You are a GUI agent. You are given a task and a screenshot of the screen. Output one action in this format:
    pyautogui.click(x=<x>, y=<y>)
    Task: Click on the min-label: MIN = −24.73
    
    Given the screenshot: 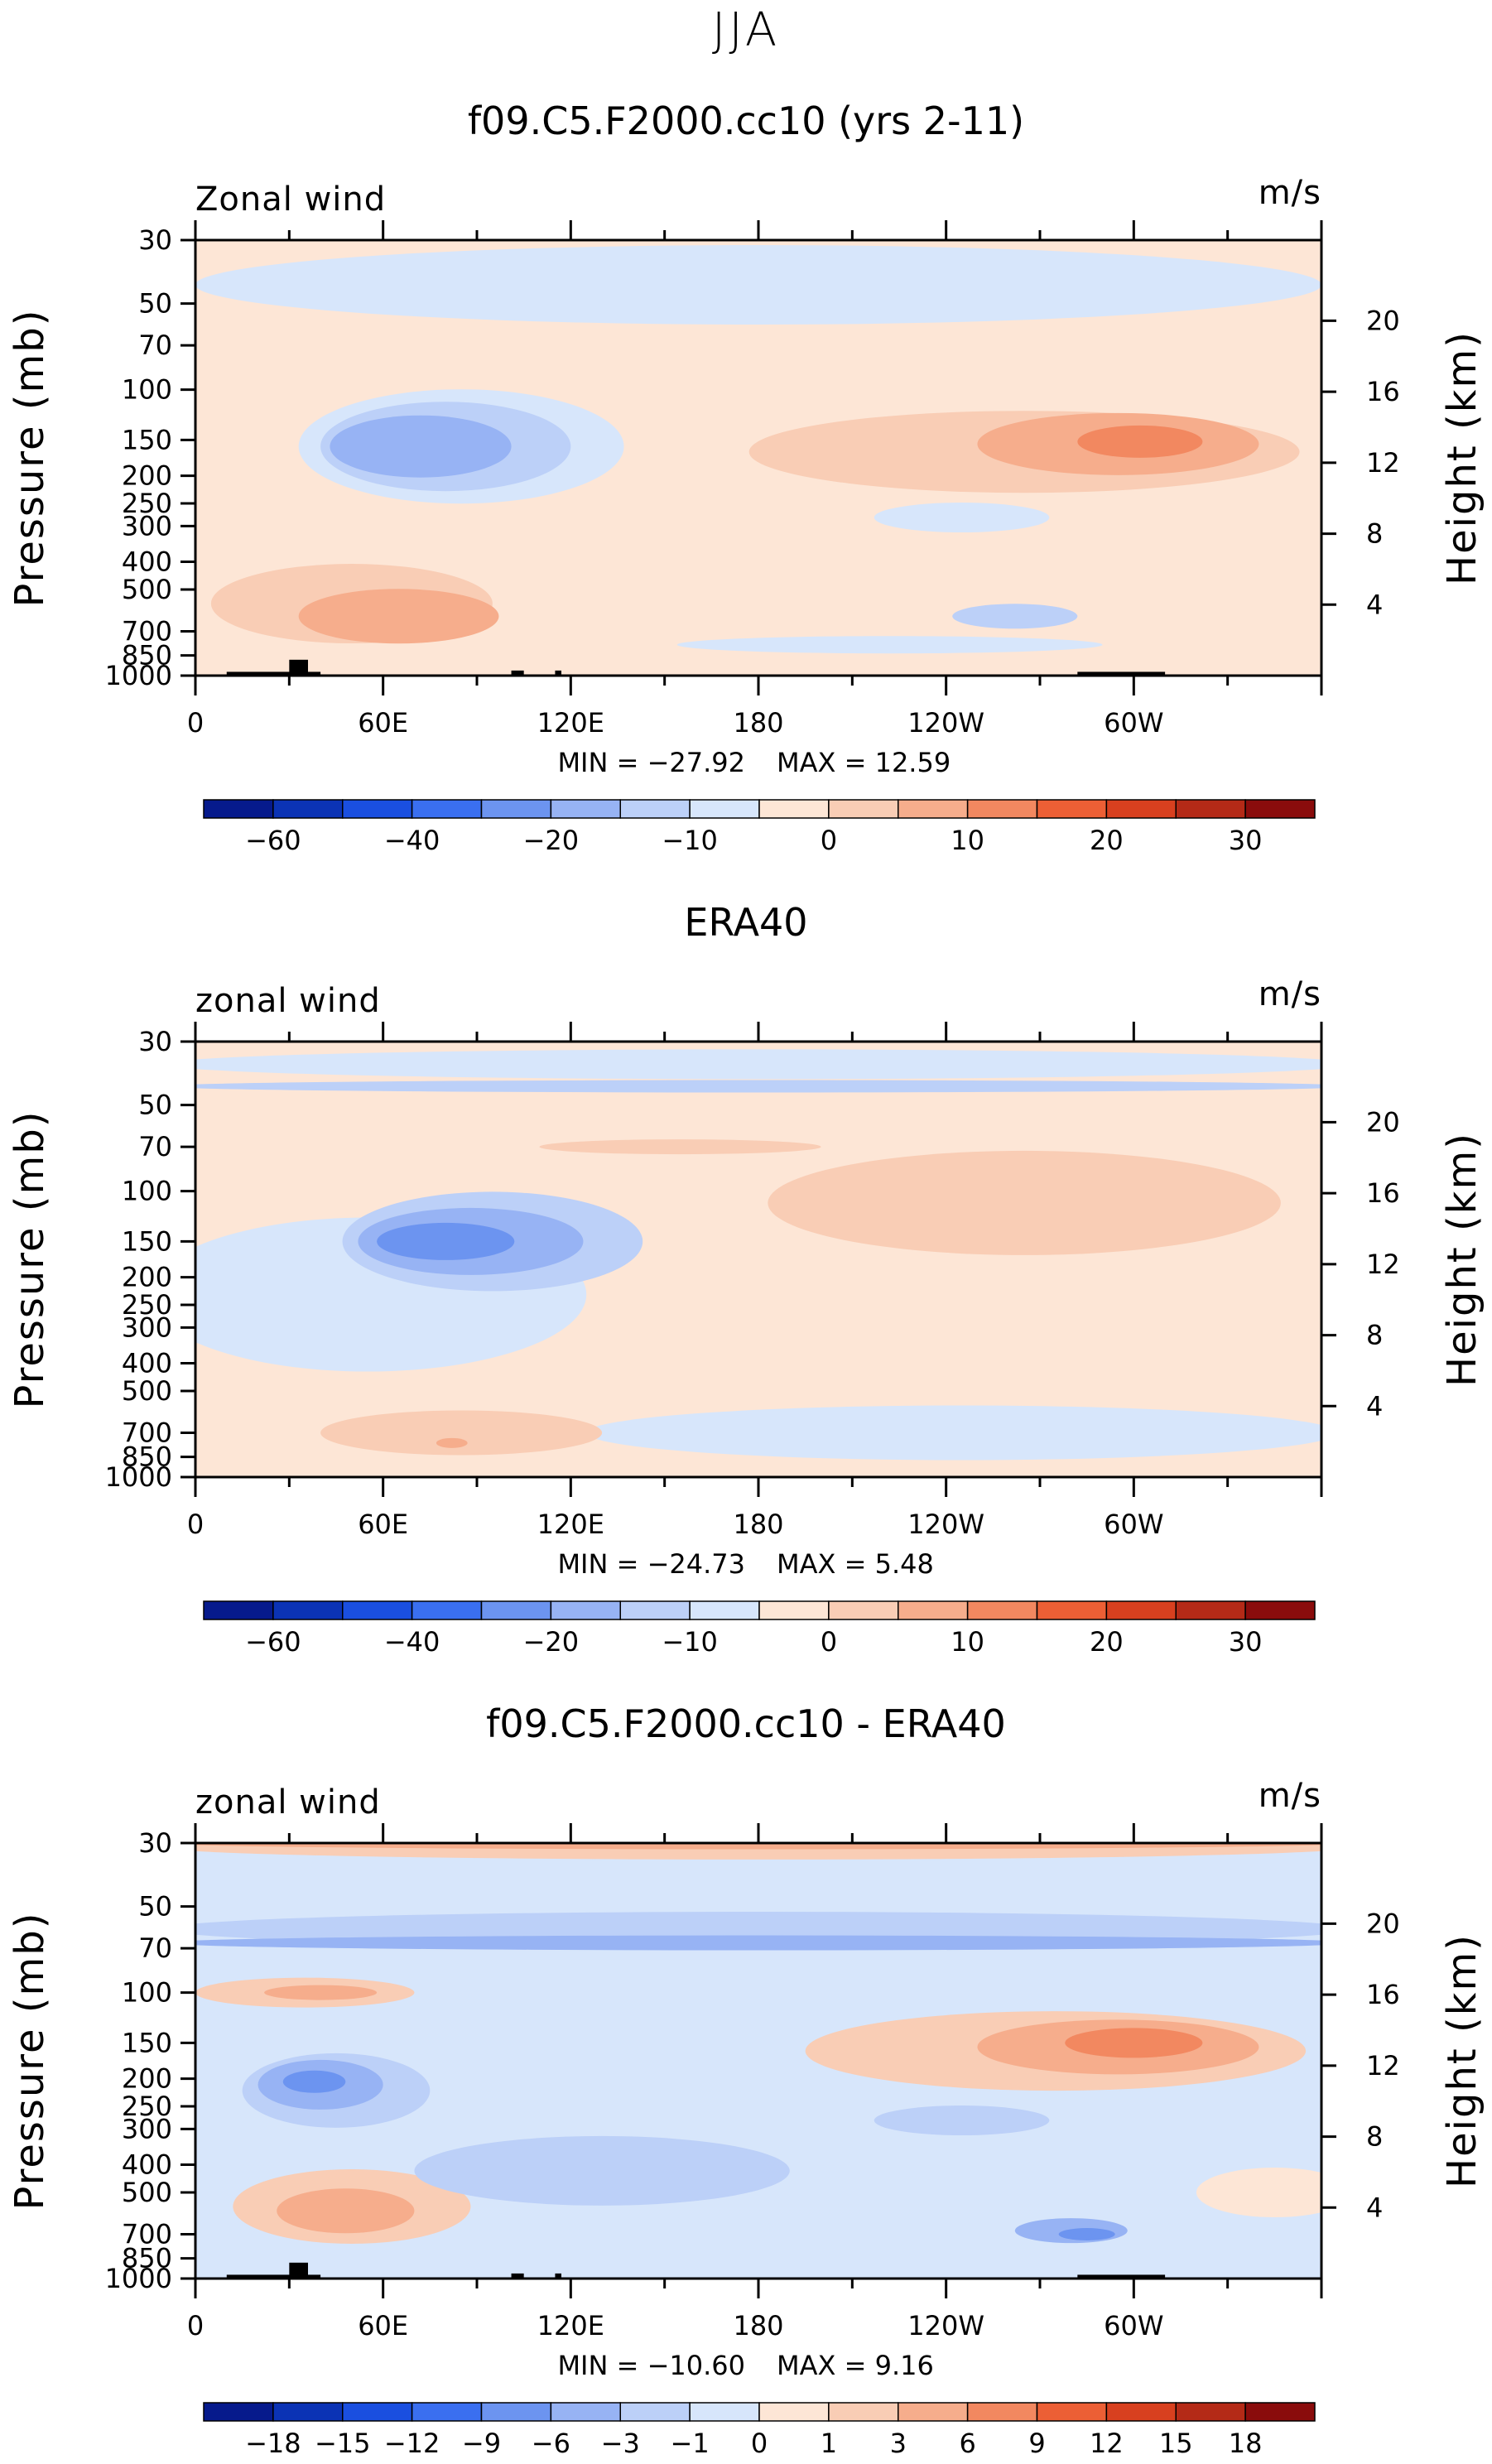 What is the action you would take?
    pyautogui.click(x=651, y=1564)
    